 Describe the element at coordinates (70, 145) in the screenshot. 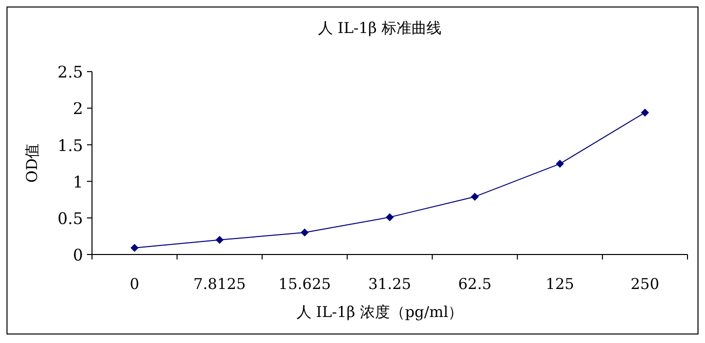

I see `y-tick-label: 1.5` at that location.